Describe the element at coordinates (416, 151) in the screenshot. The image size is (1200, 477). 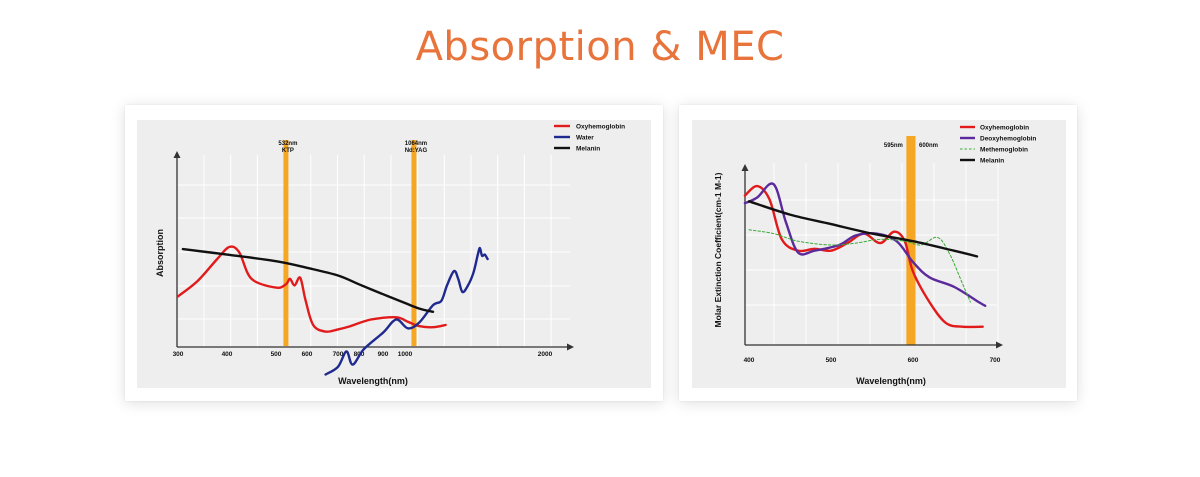
I see `laser-sublabel-1064: Nd:YAG` at that location.